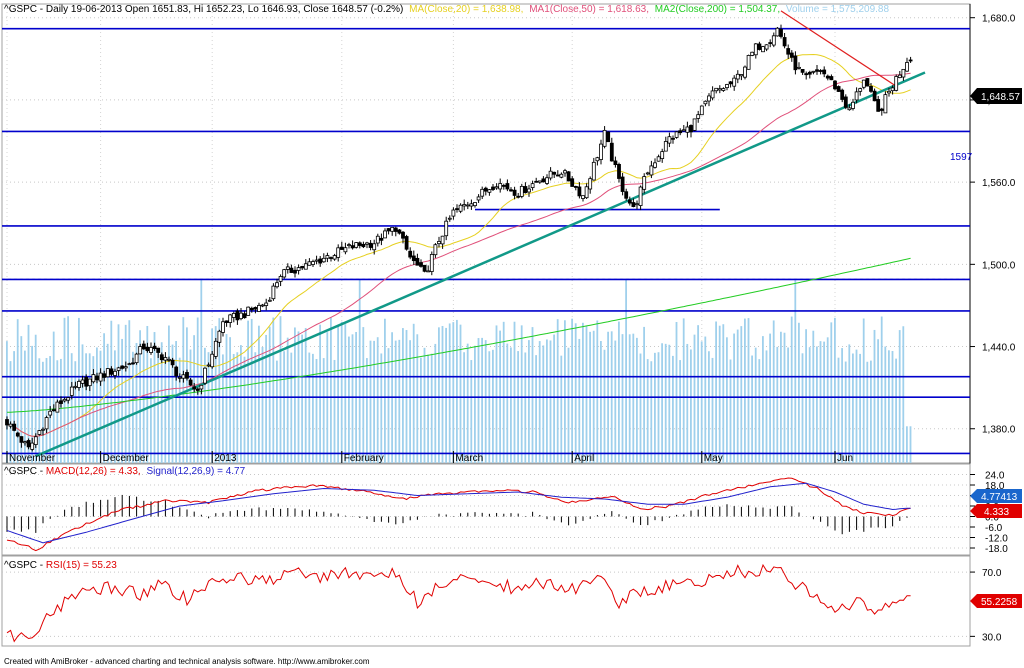 The width and height of the screenshot is (1024, 668). What do you see at coordinates (81, 565) in the screenshot?
I see `rsi-header-label: RSI(15) = 55.23` at bounding box center [81, 565].